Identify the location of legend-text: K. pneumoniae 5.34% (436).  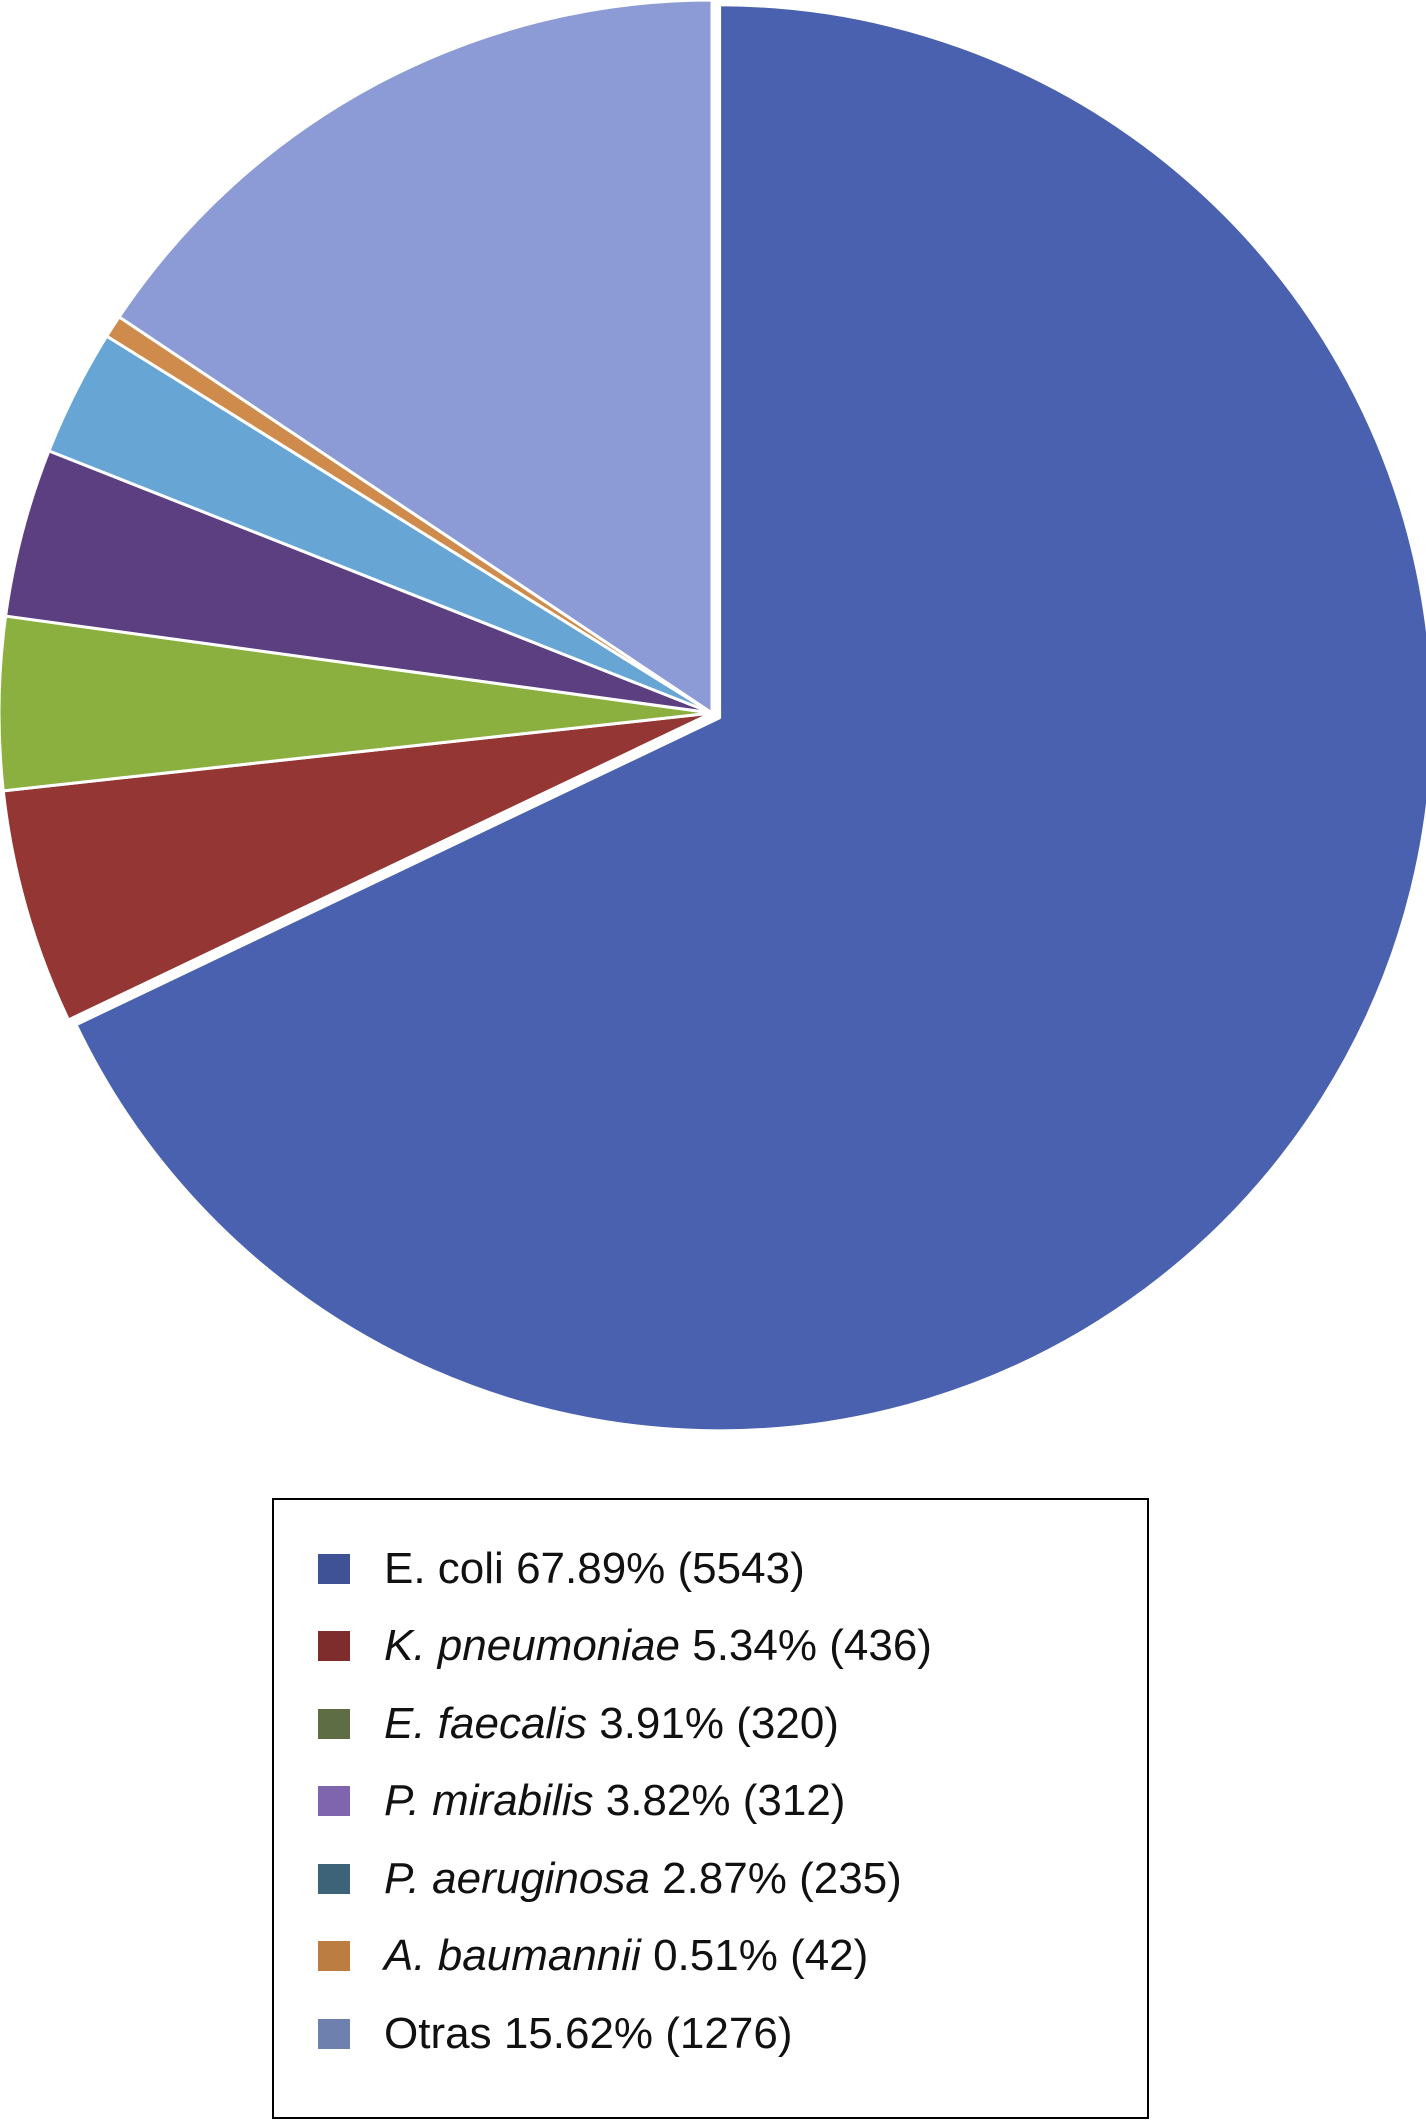
(658, 1646).